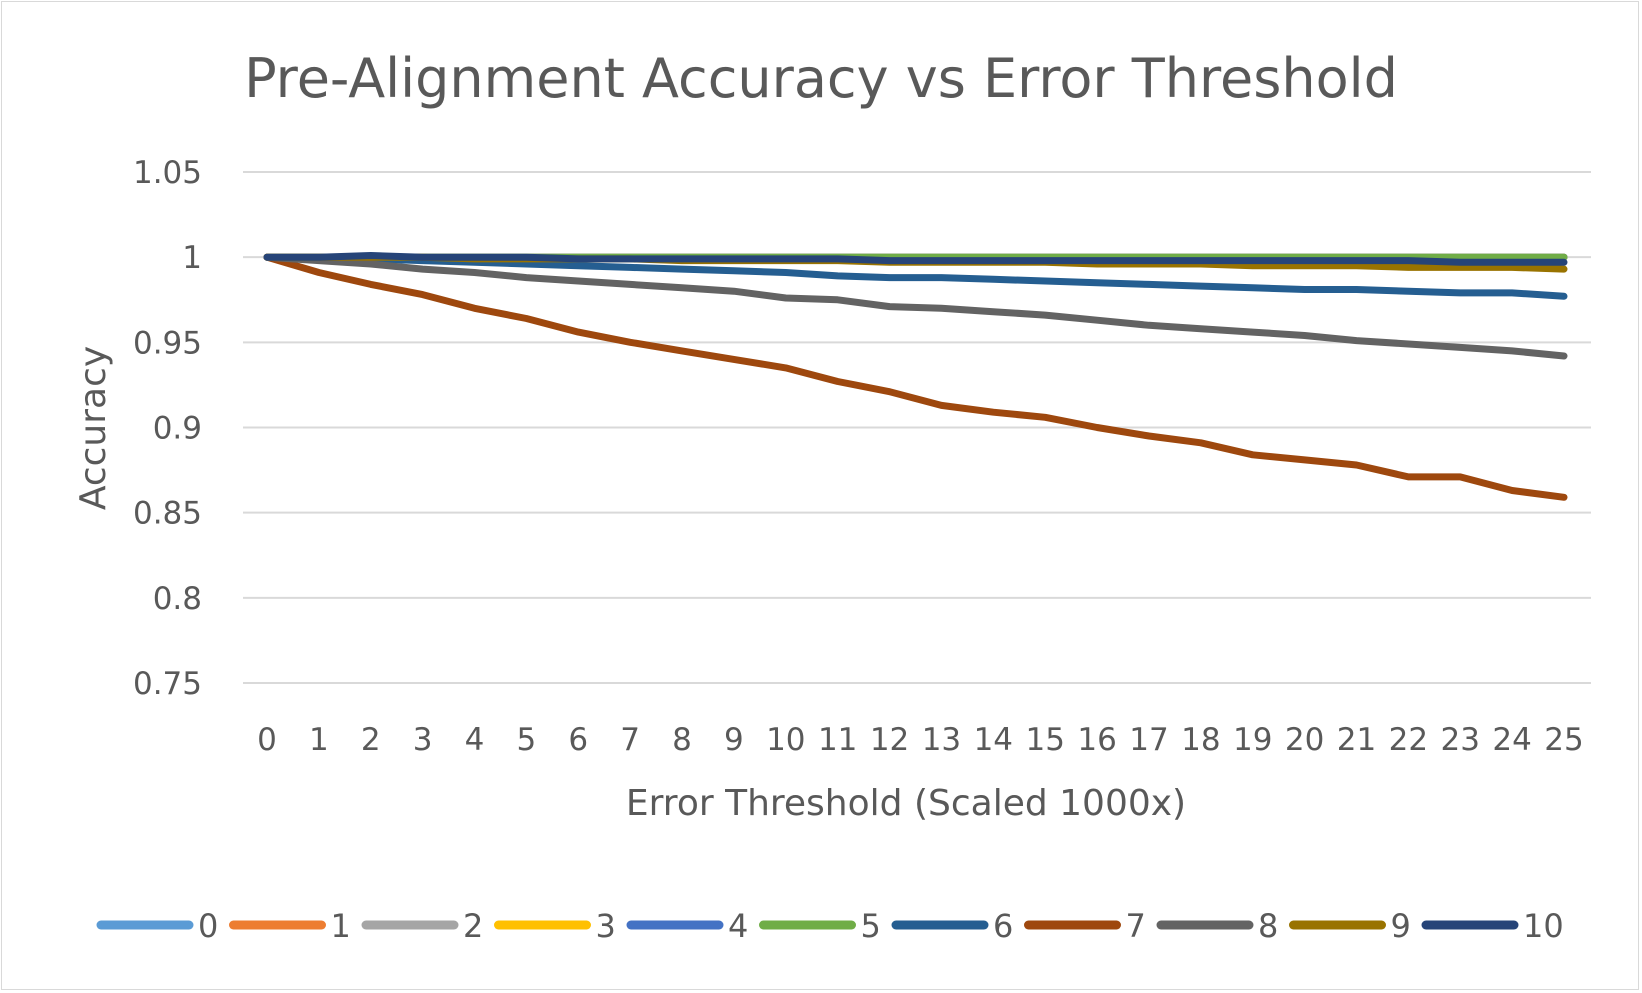  I want to click on x-tick-label: 20, so click(1304, 740).